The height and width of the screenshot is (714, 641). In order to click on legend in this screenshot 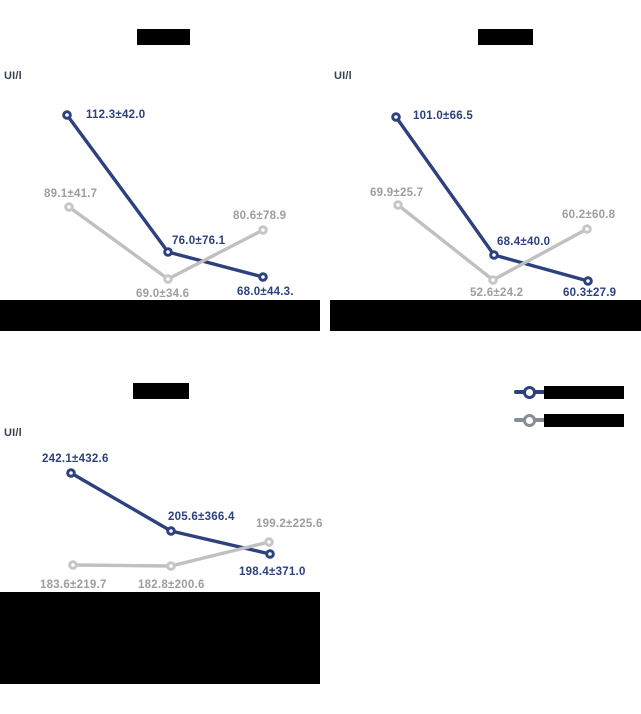, I will do `click(573, 406)`.